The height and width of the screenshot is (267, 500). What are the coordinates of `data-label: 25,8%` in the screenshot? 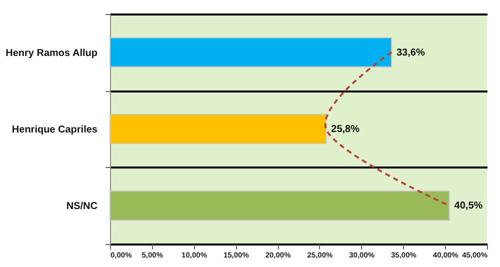 It's located at (345, 129).